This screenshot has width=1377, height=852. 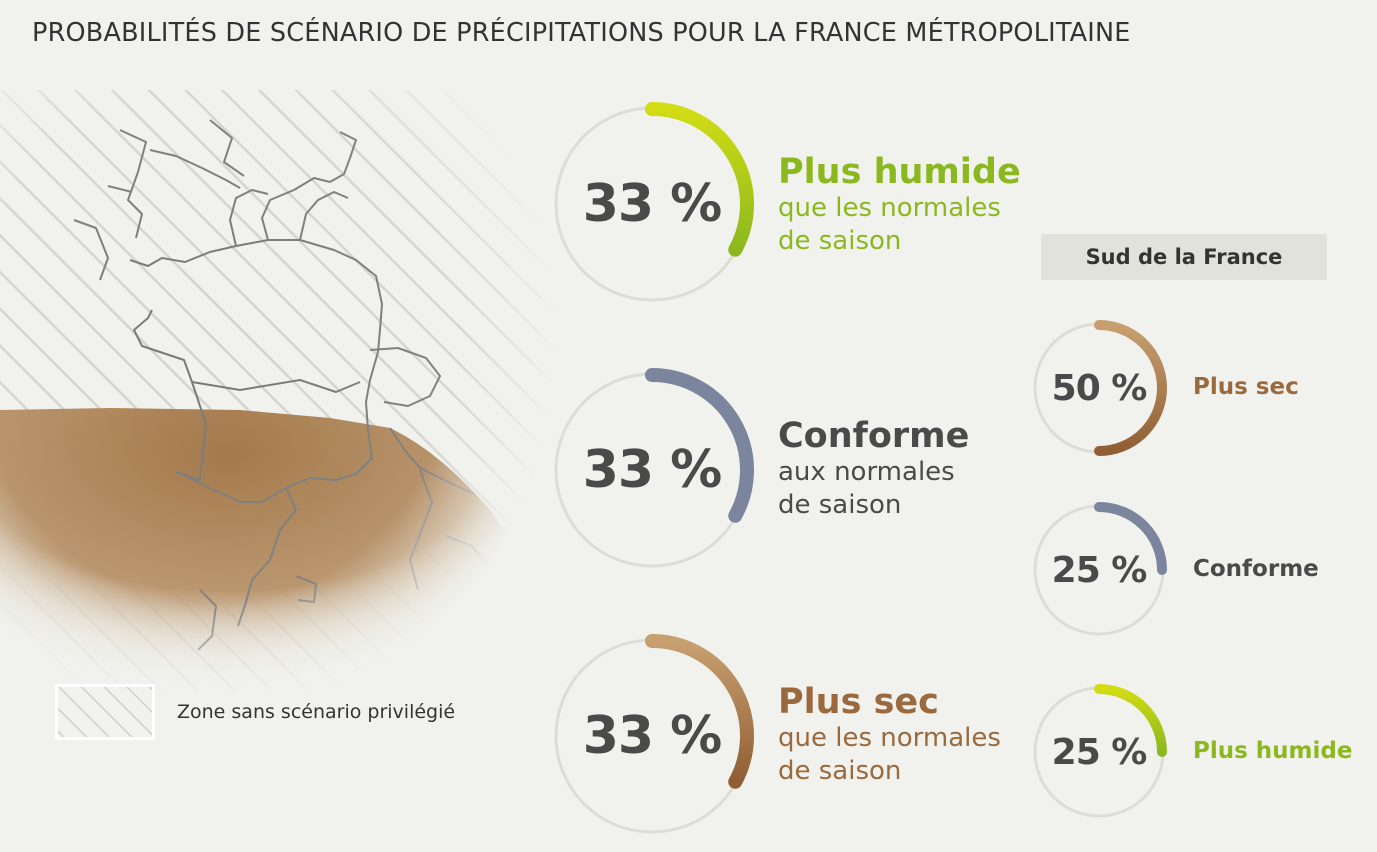 I want to click on gauge-plus-sec: 33 %, so click(x=653, y=735).